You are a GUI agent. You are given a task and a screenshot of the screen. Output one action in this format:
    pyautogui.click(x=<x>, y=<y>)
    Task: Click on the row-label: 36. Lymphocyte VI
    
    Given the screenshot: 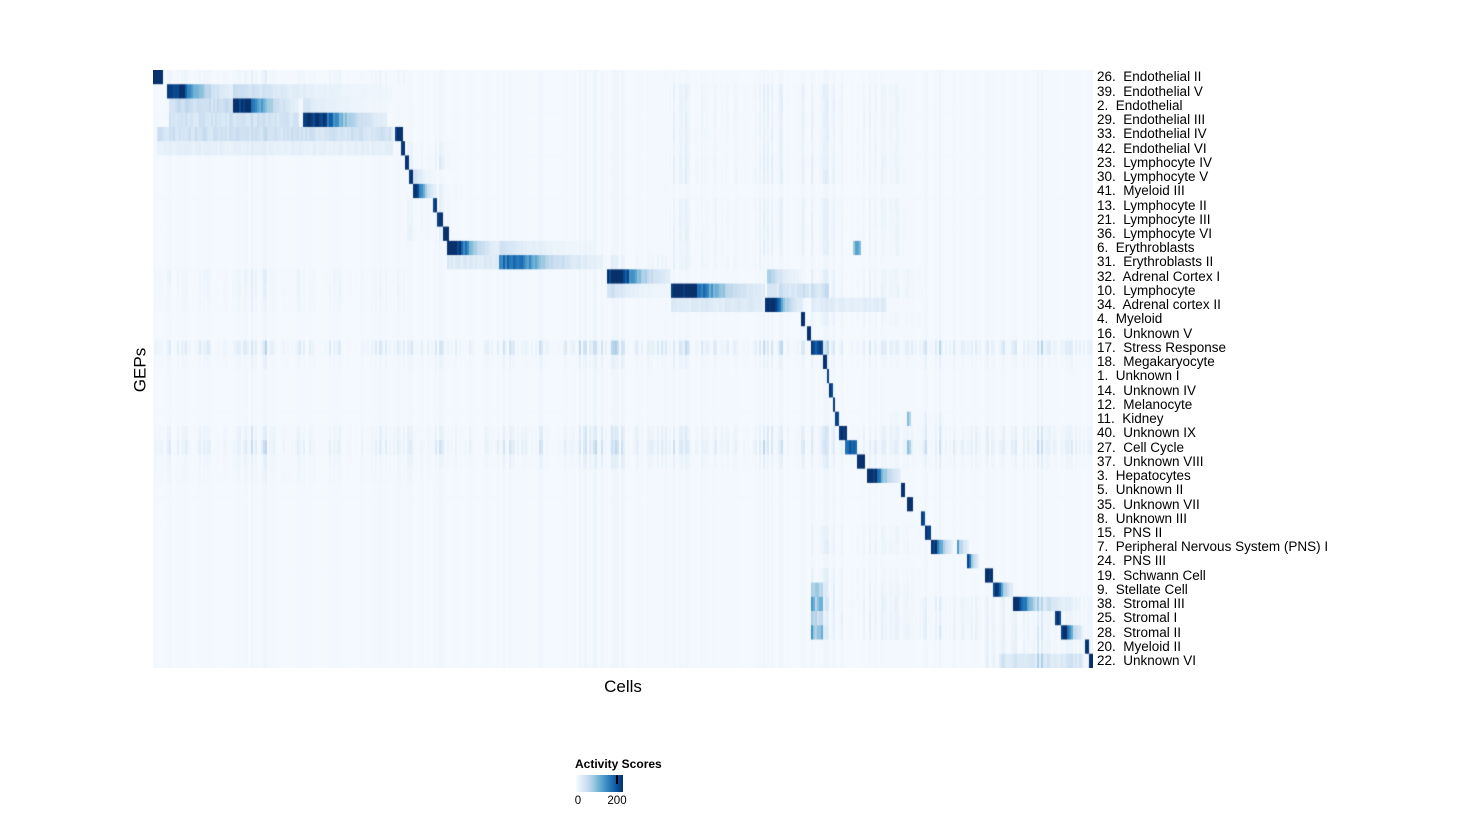 What is the action you would take?
    pyautogui.click(x=1155, y=233)
    